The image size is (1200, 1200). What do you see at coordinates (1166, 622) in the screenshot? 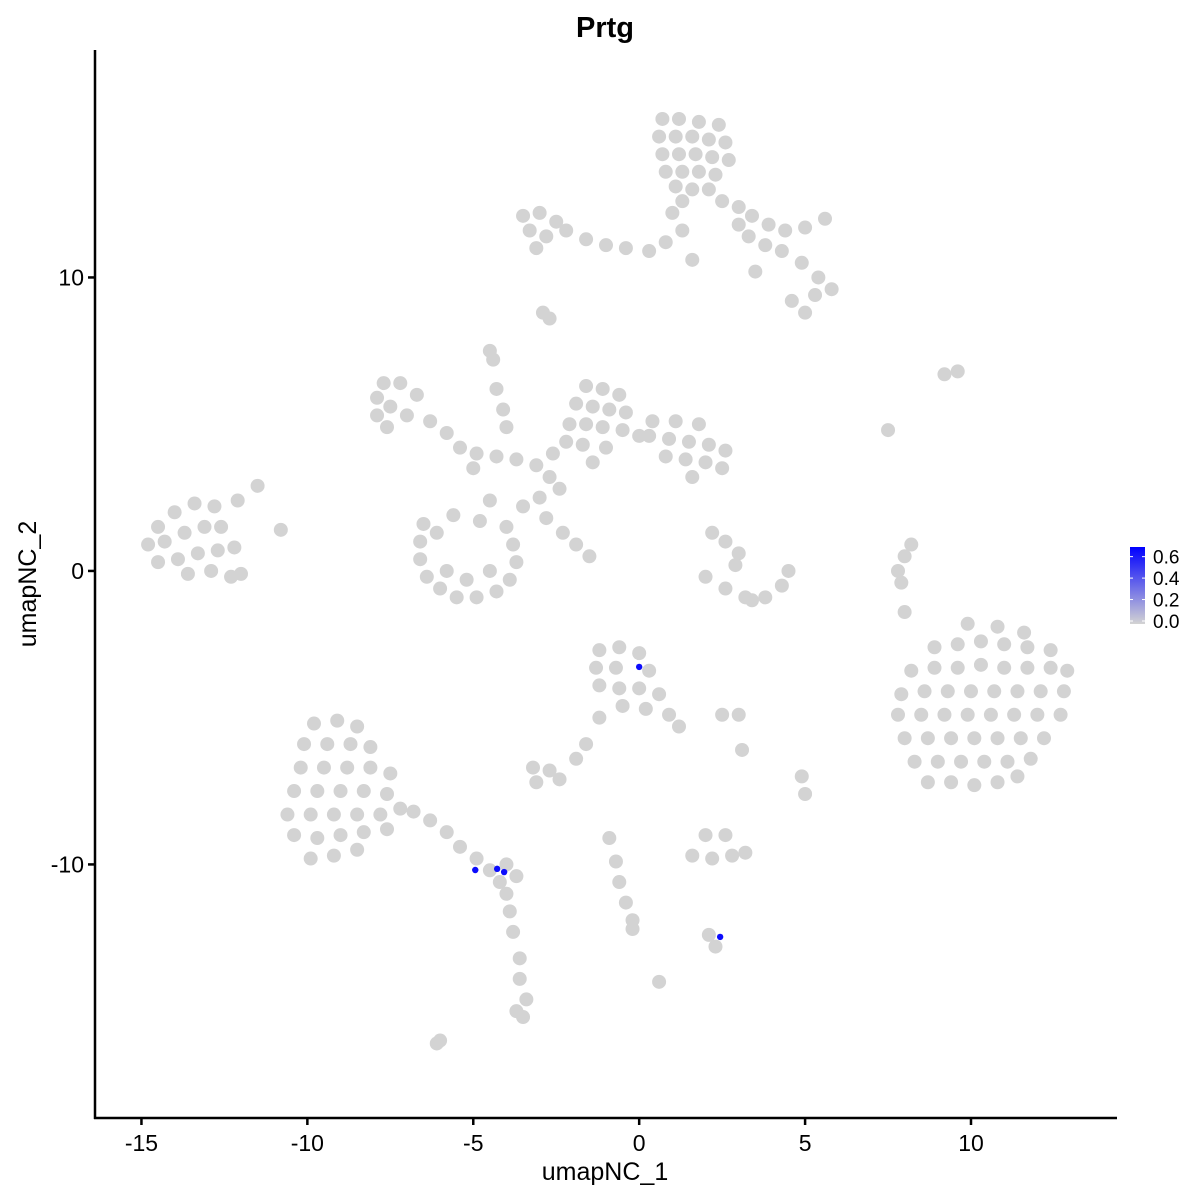
I see `legend-tick-label: 0.0` at bounding box center [1166, 622].